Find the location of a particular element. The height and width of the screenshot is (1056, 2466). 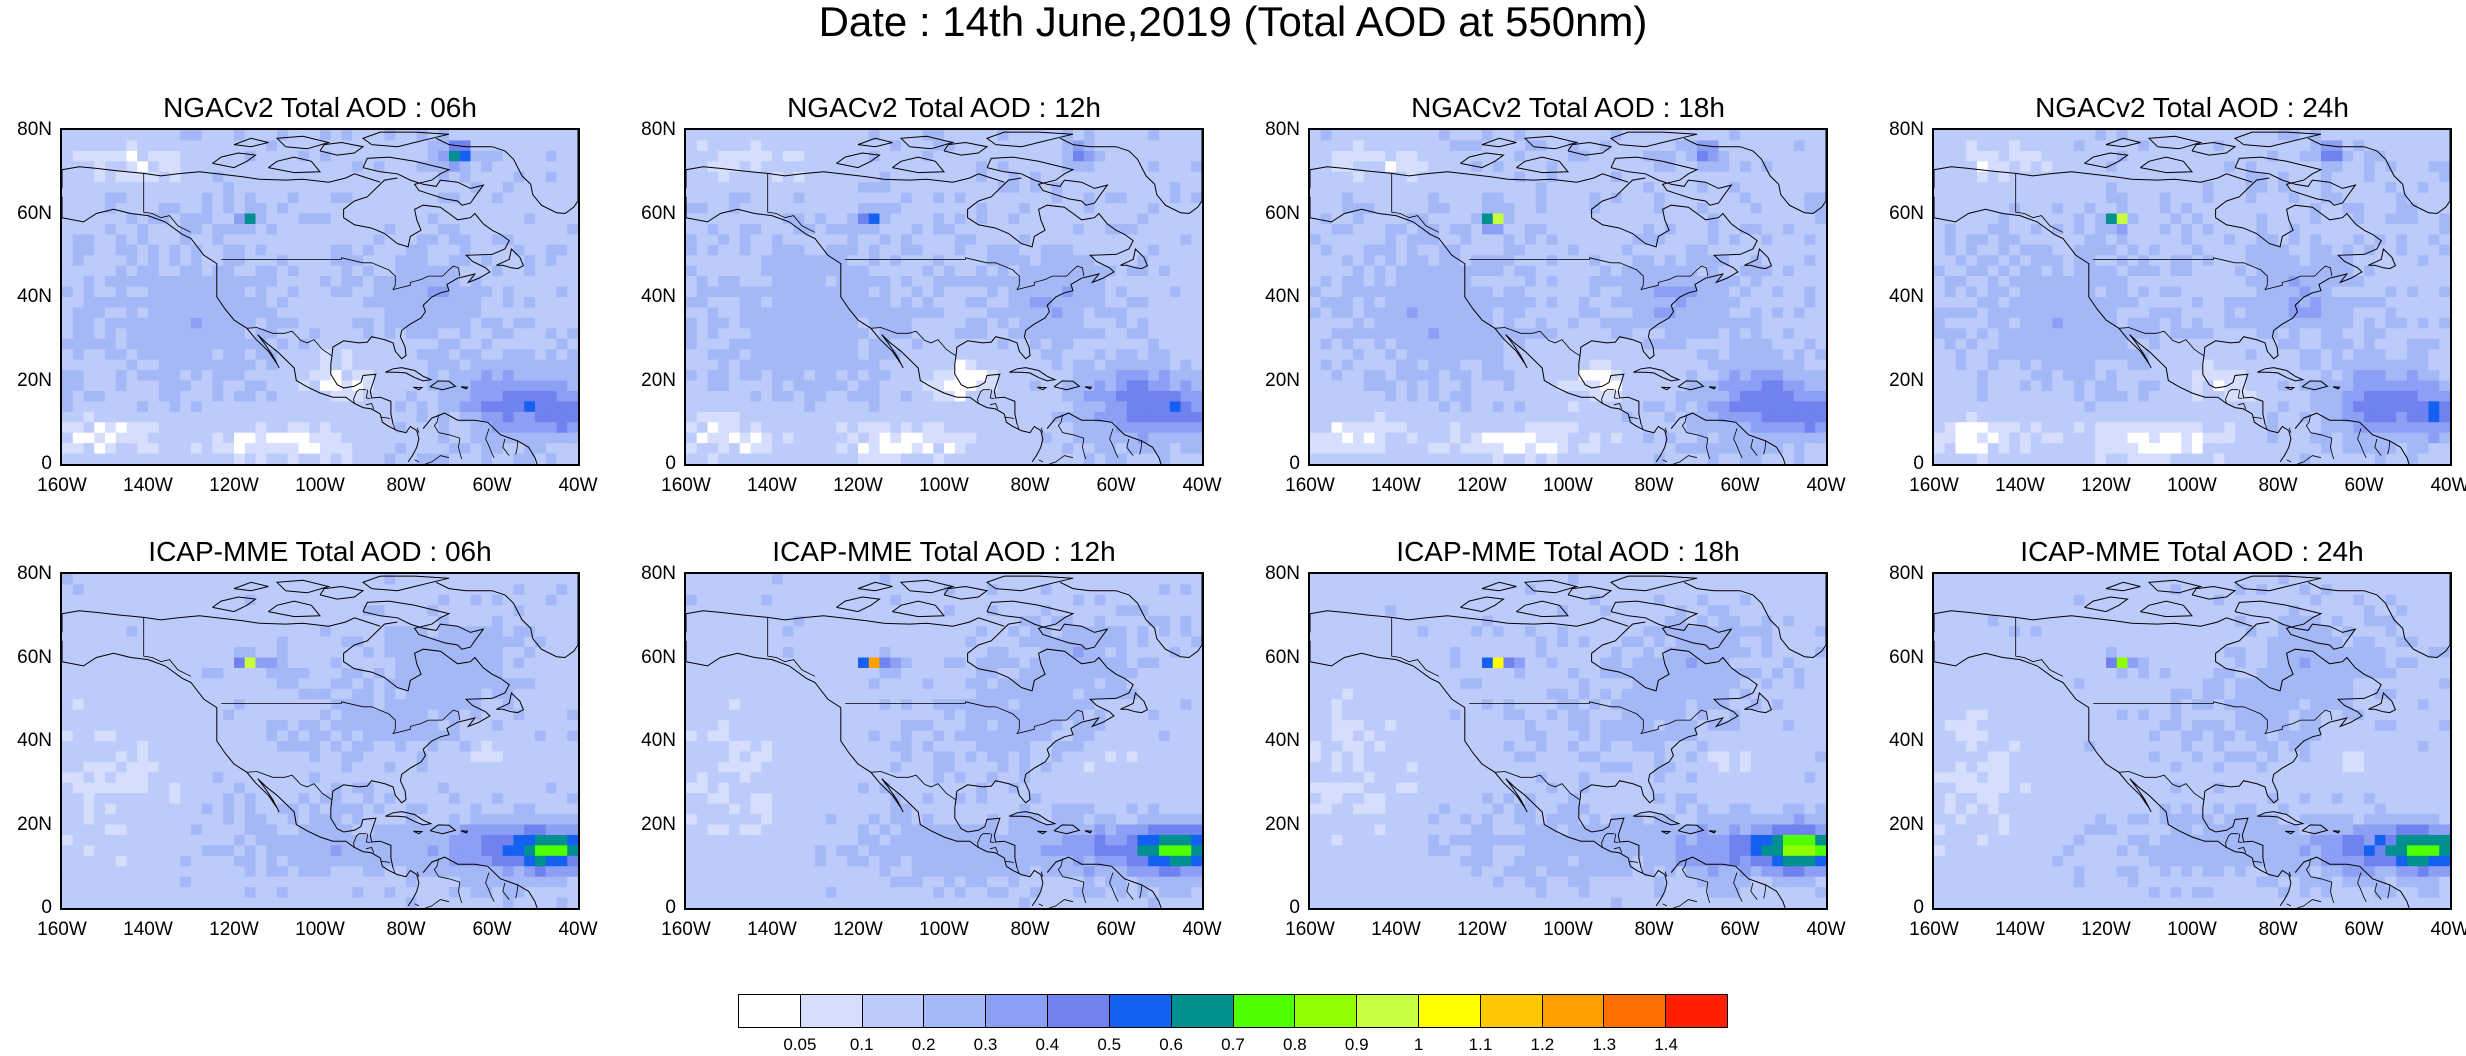

colorbar-tick-label: 0.9 is located at coordinates (1356, 1044).